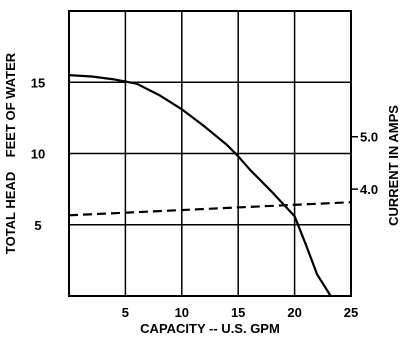 Image resolution: width=411 pixels, height=339 pixels. What do you see at coordinates (369, 137) in the screenshot?
I see `y-right-tick-label: 5.0` at bounding box center [369, 137].